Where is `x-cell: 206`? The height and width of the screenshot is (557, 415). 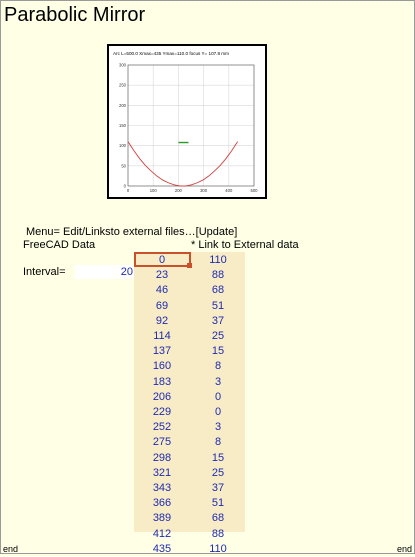
x-cell: 206 is located at coordinates (162, 397).